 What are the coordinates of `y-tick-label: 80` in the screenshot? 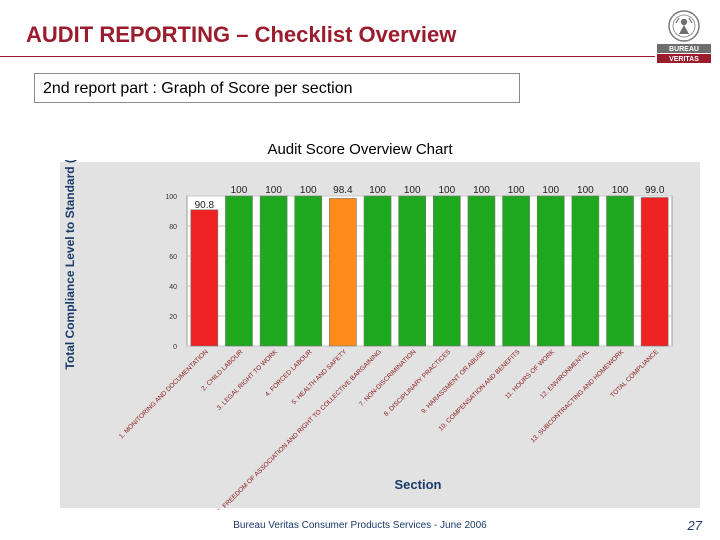 It's located at (173, 227).